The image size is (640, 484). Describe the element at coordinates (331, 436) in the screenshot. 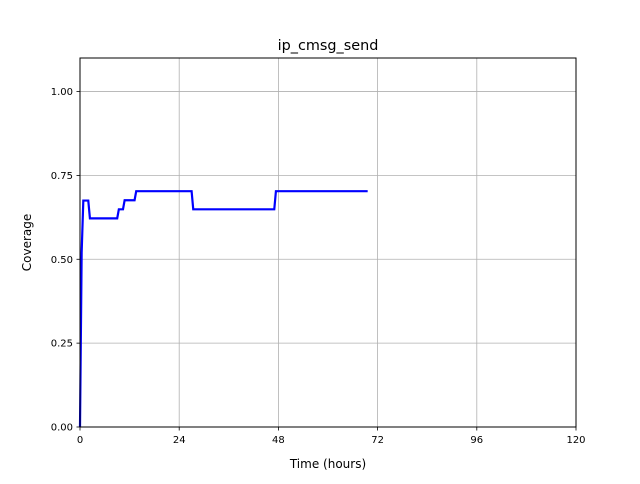

I see `x-axis-ticks: 0 24 48 72 96 120` at that location.